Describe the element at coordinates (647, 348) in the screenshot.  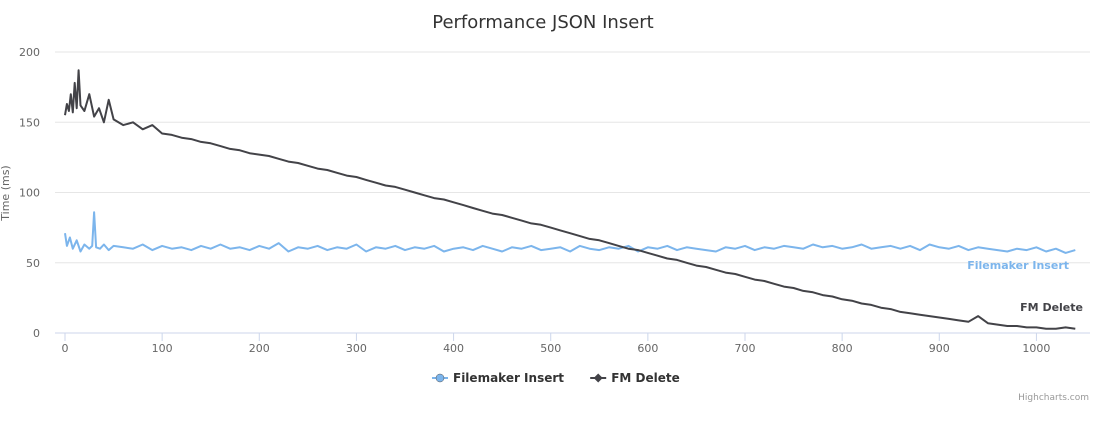
I see `x-tick-label: 600` at that location.